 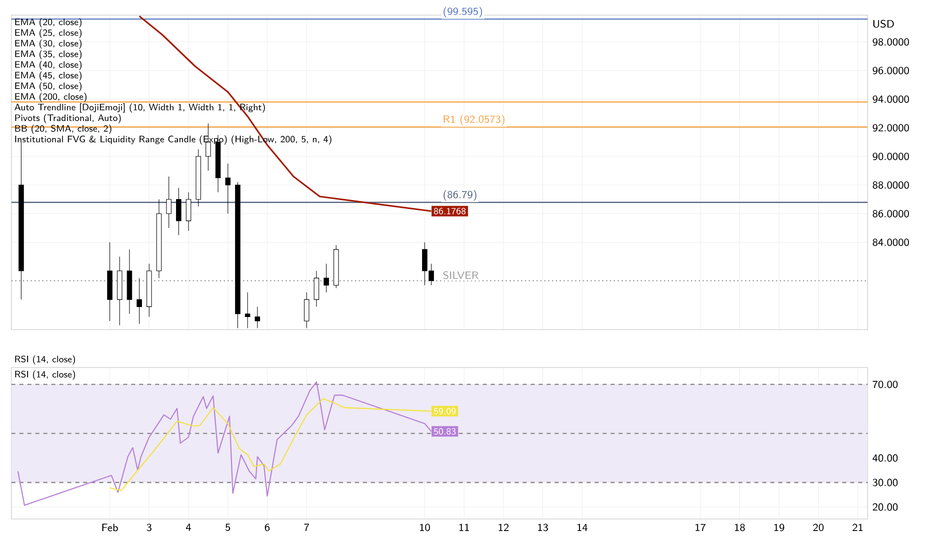 I want to click on annotation: RSI (14, close), so click(x=45, y=375).